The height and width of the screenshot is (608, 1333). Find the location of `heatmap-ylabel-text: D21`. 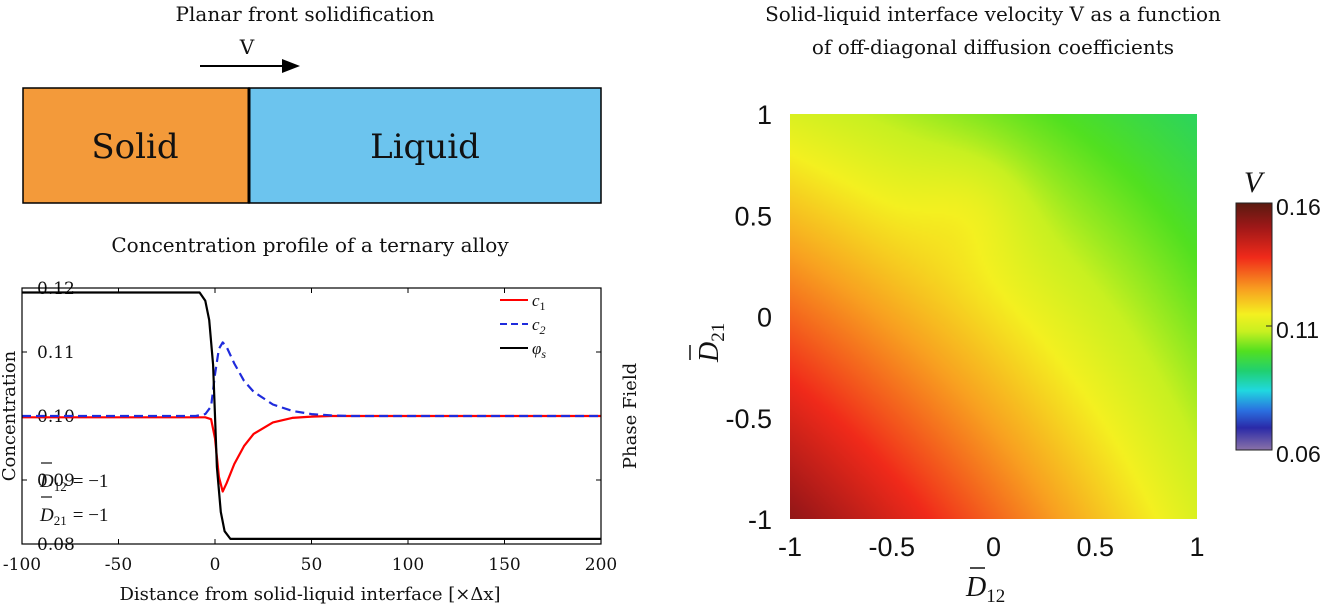

heatmap-ylabel-text: D21 is located at coordinates (711, 343).